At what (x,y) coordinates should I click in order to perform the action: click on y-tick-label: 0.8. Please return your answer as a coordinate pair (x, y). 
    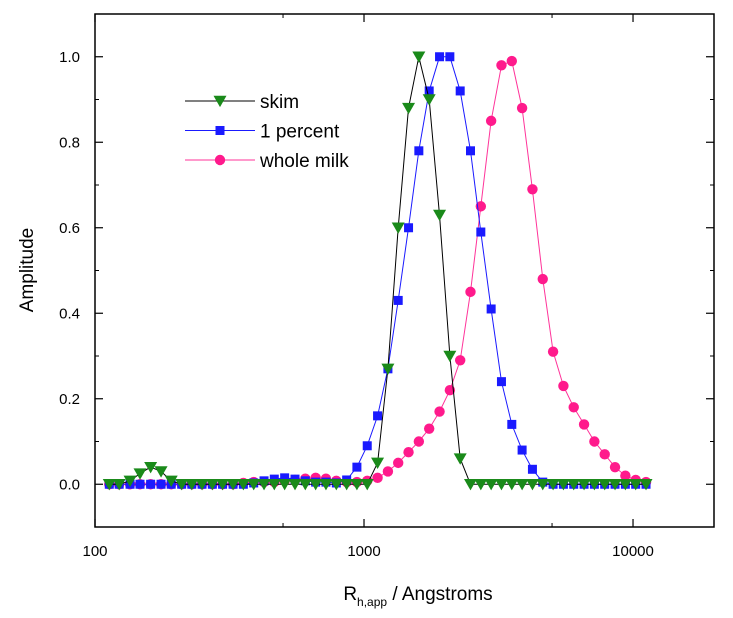
    Looking at the image, I should click on (69, 142).